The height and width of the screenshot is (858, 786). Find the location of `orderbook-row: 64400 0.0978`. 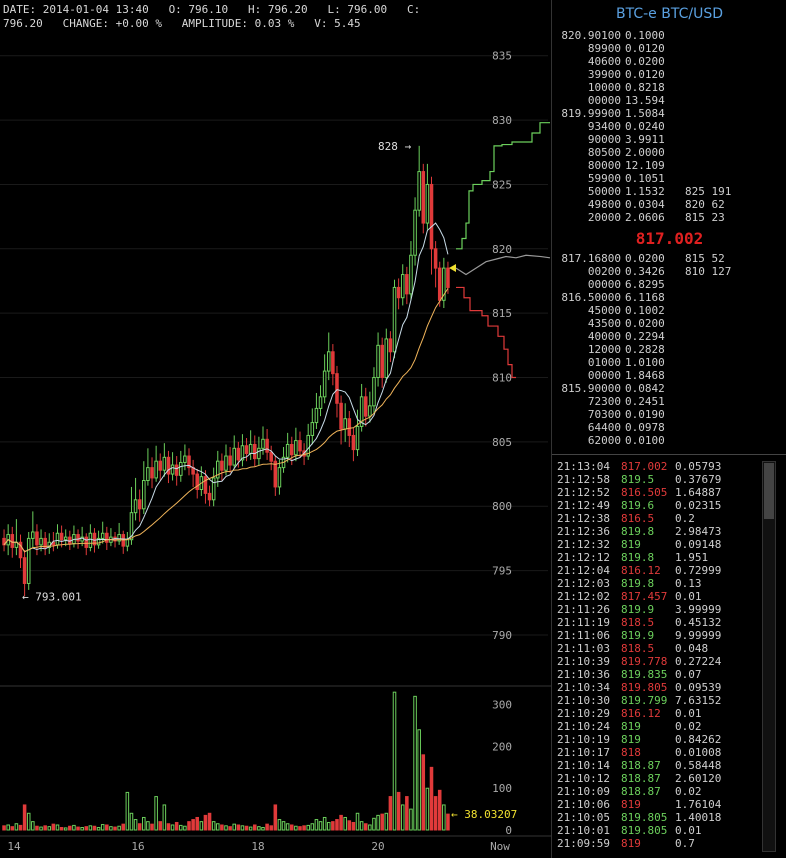

orderbook-row: 64400 0.0978 is located at coordinates (666, 427).